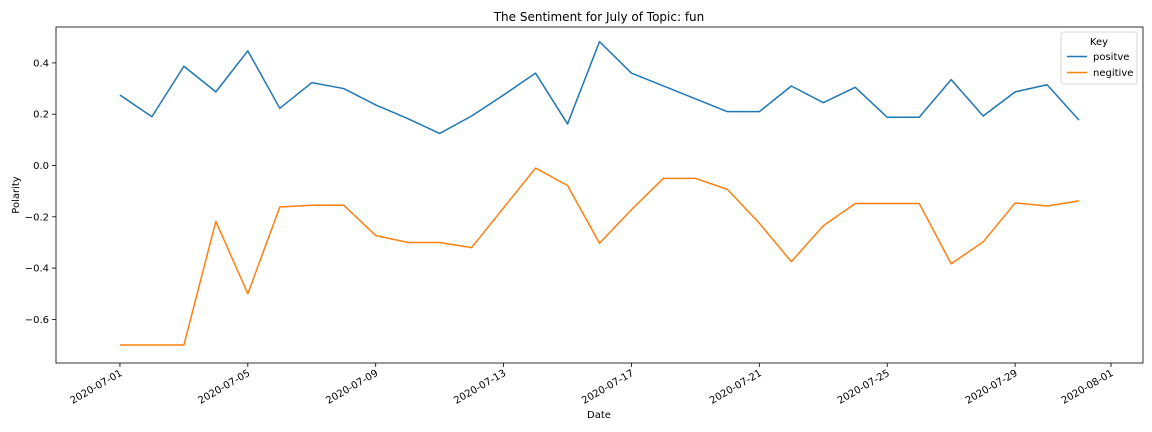 This screenshot has width=1152, height=432. What do you see at coordinates (599, 415) in the screenshot?
I see `x-axis-label: Date` at bounding box center [599, 415].